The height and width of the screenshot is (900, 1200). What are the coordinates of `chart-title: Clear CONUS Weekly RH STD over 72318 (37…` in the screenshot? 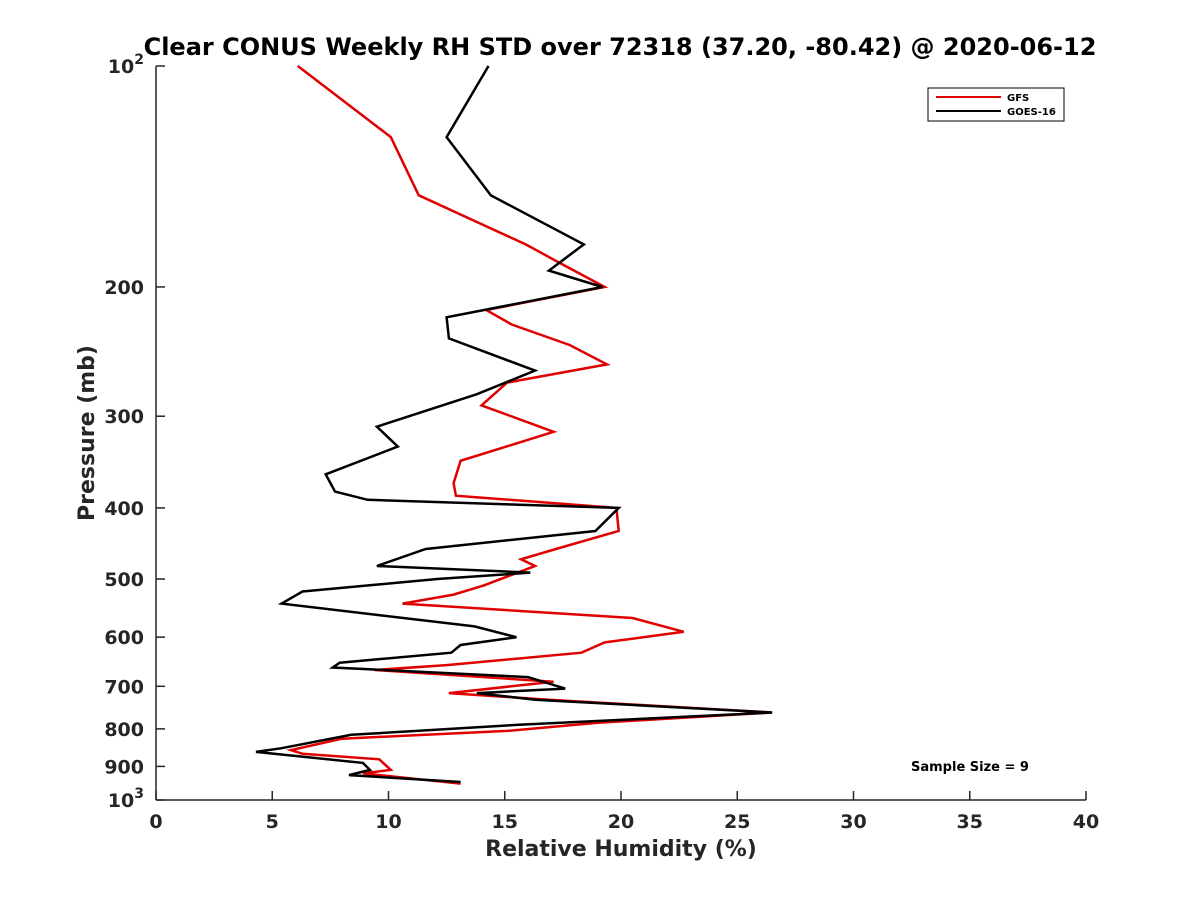 It's located at (620, 47).